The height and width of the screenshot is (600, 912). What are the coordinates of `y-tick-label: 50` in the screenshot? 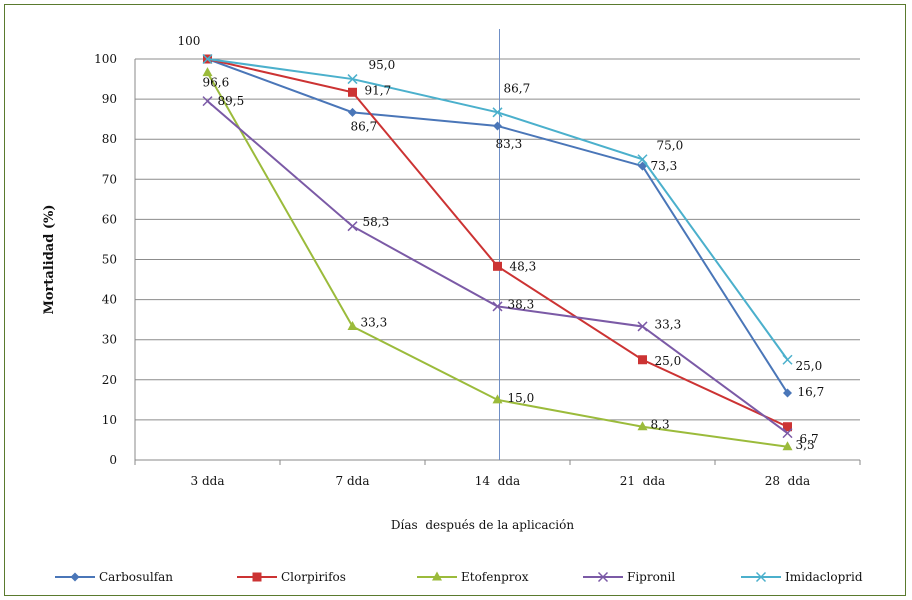 It's located at (109, 260).